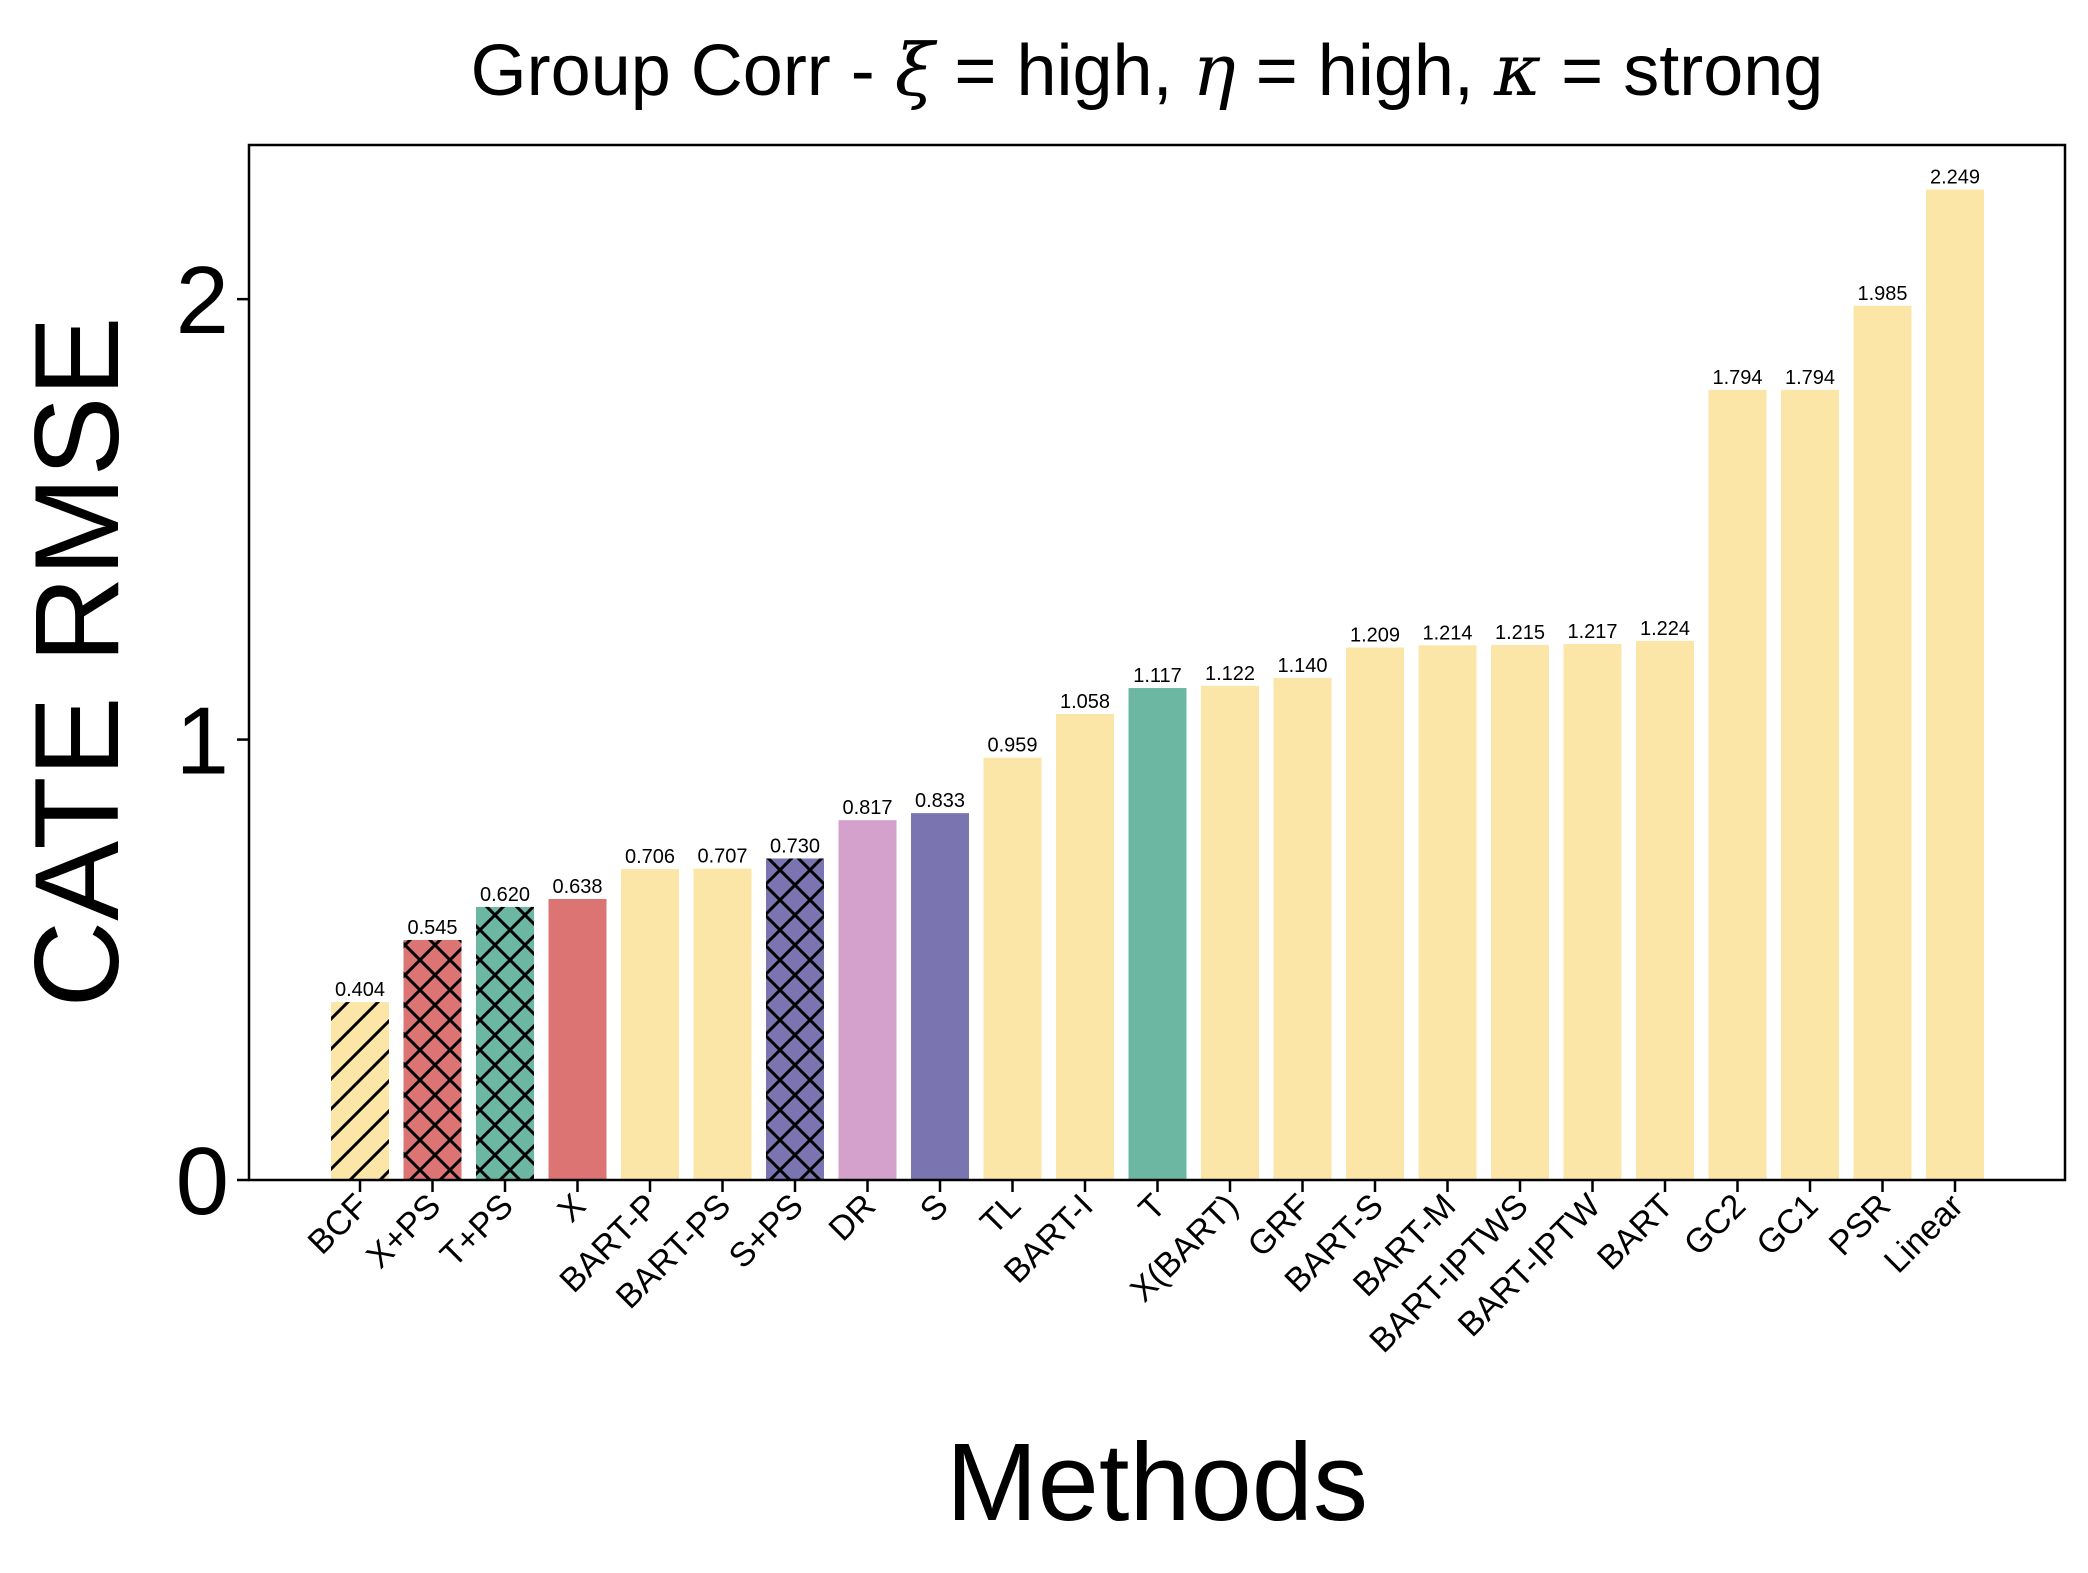 Image resolution: width=2088 pixels, height=1573 pixels. I want to click on data-label-t: 1.117, so click(1157, 676).